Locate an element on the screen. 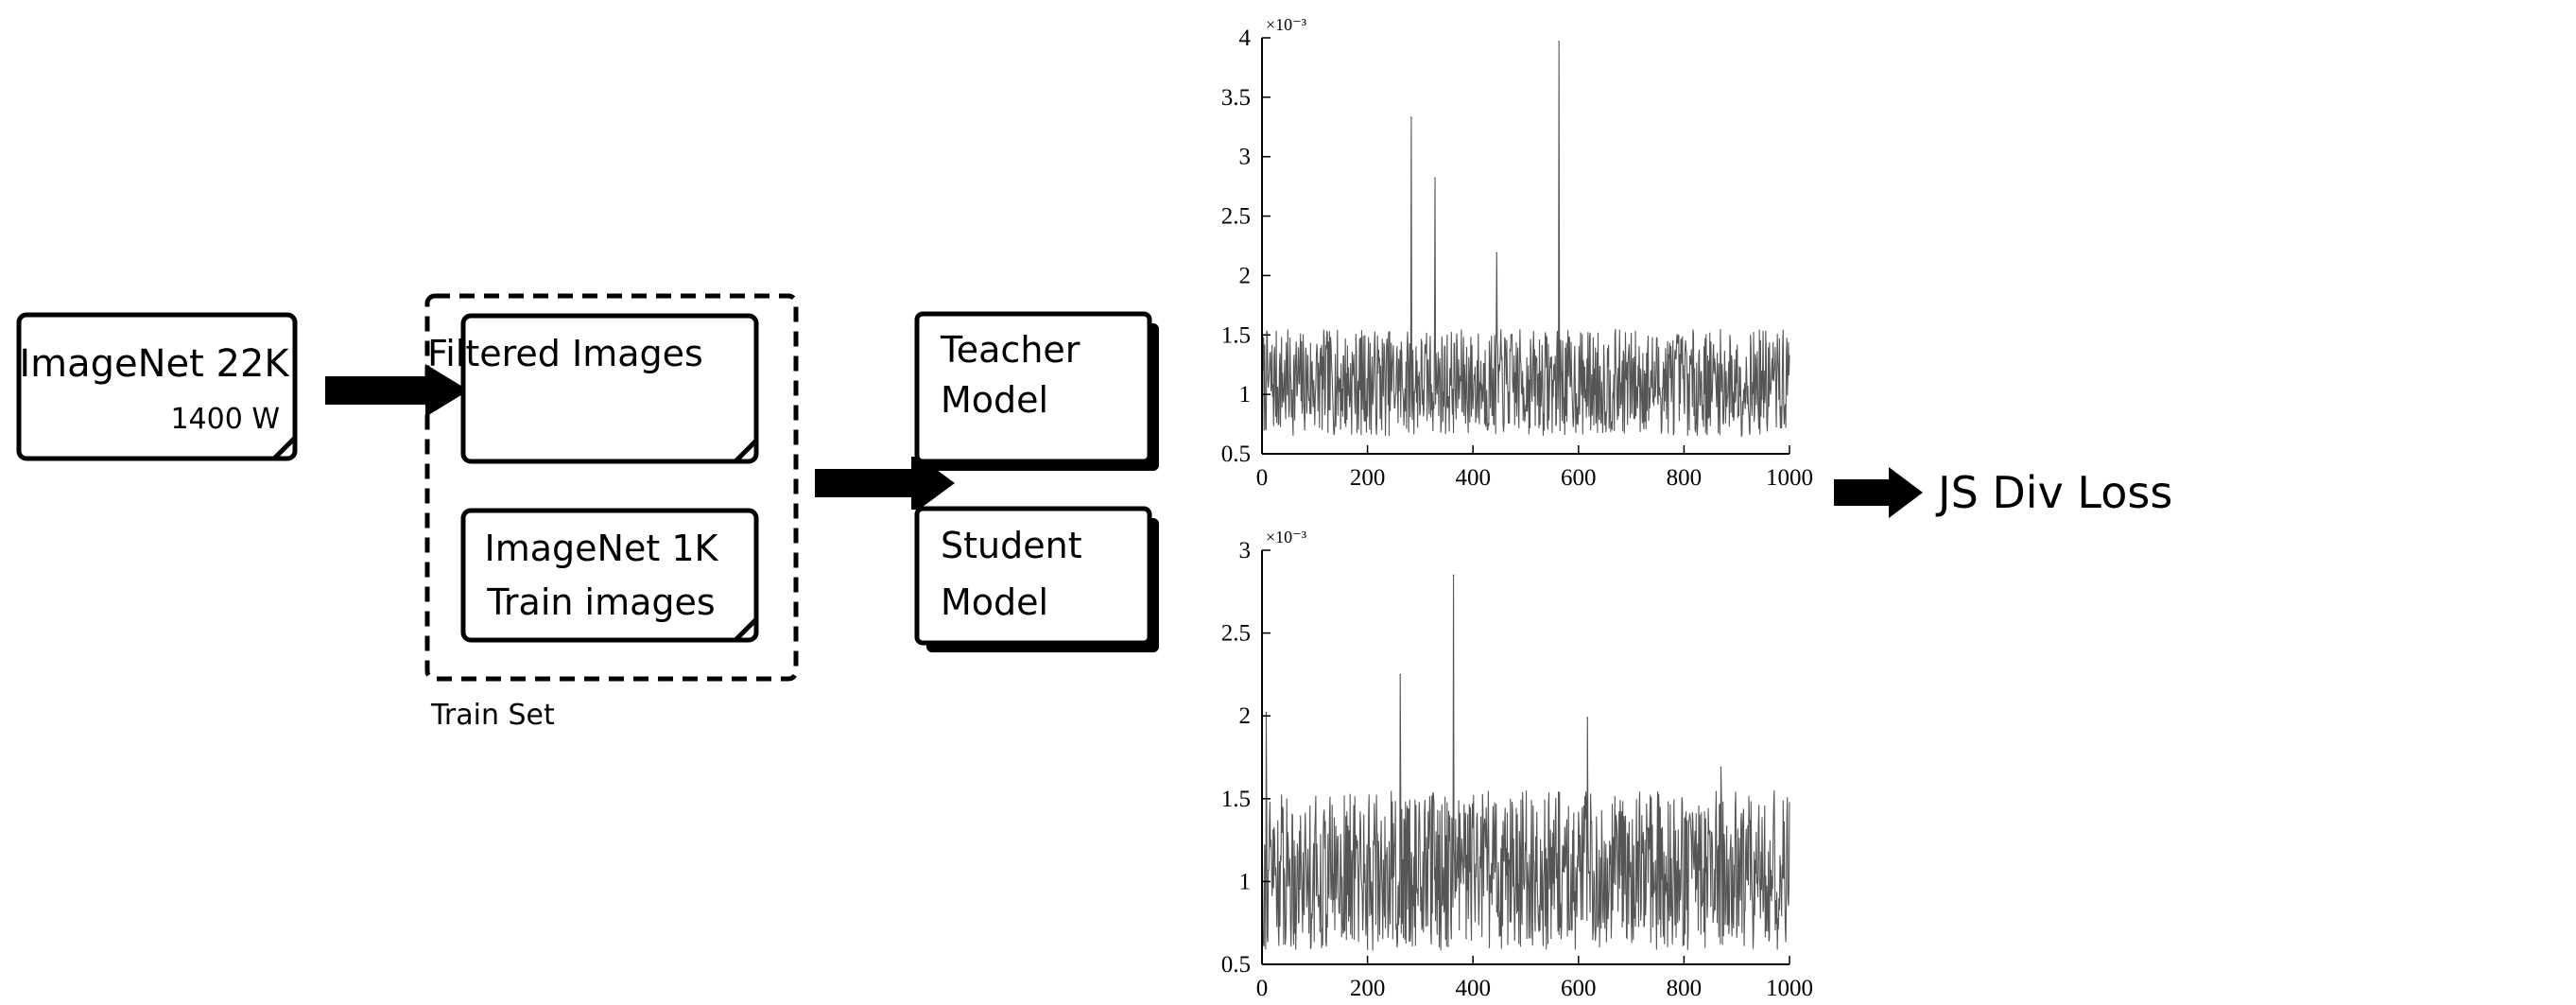  student-y-exponent-label: ×10⁻³ is located at coordinates (1286, 537).